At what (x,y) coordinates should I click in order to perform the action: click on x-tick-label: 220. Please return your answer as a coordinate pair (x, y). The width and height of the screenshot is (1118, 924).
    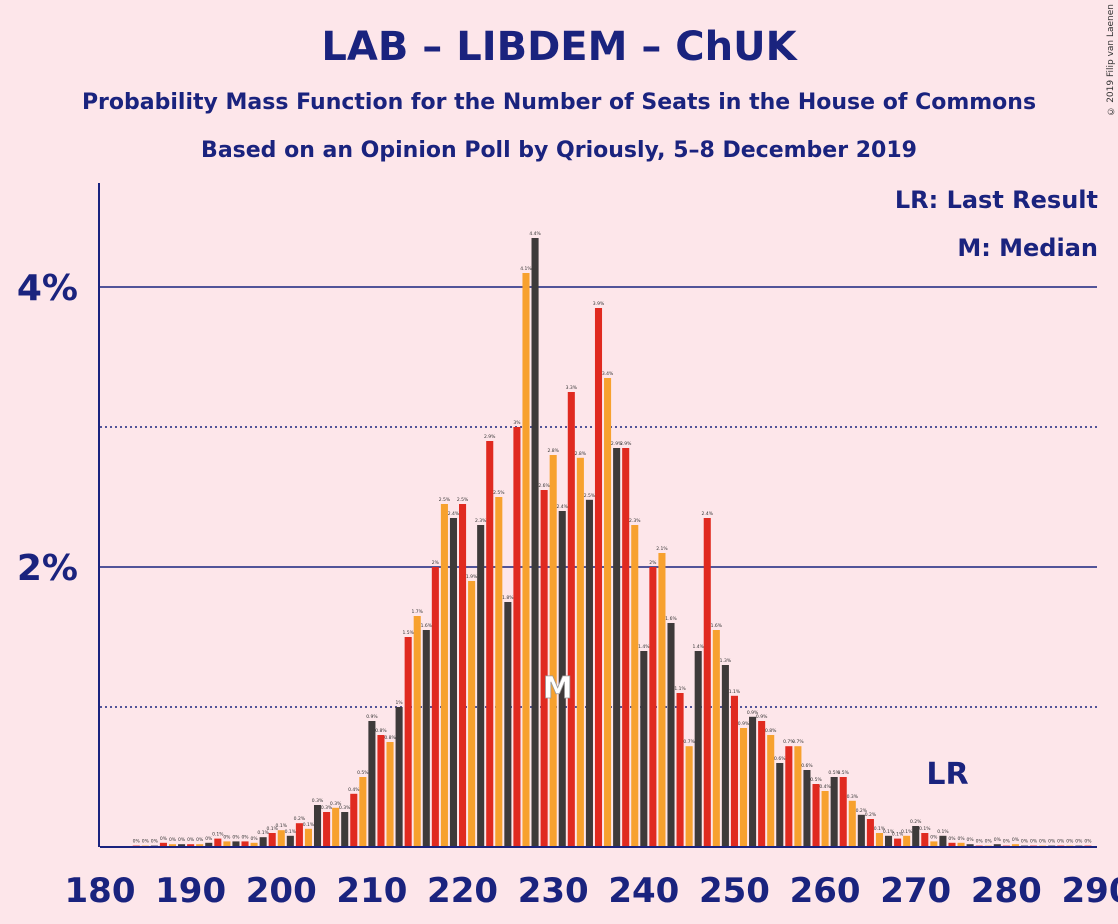
    Looking at the image, I should click on (462, 891).